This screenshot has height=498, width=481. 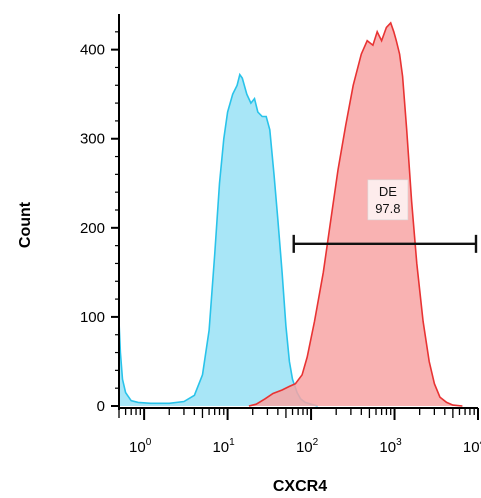 What do you see at coordinates (223, 446) in the screenshot?
I see `x-tick-label: 10¹` at bounding box center [223, 446].